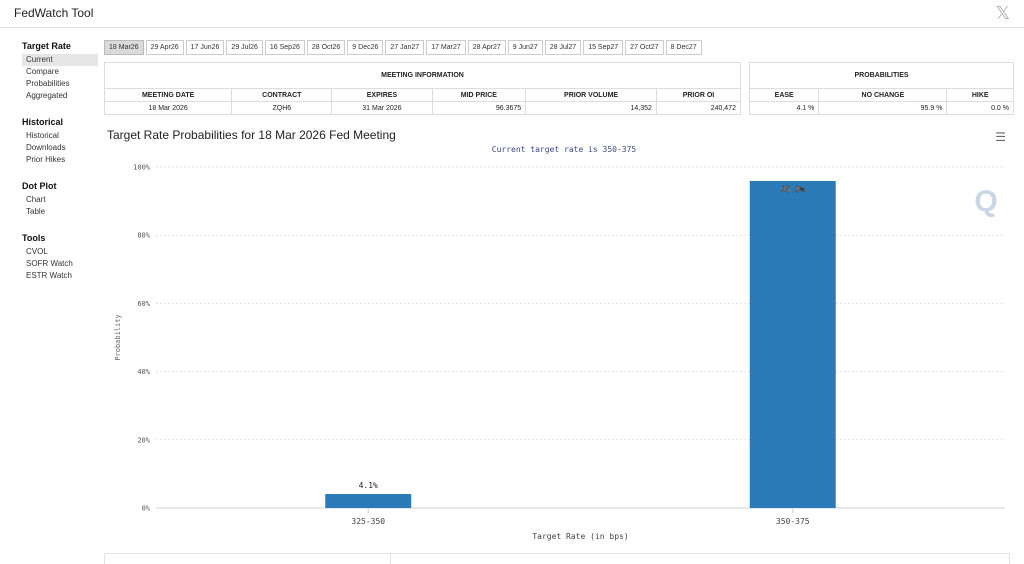 This screenshot has height=564, width=1024. I want to click on probabilities-column-header-1: NO CHANGE, so click(883, 95).